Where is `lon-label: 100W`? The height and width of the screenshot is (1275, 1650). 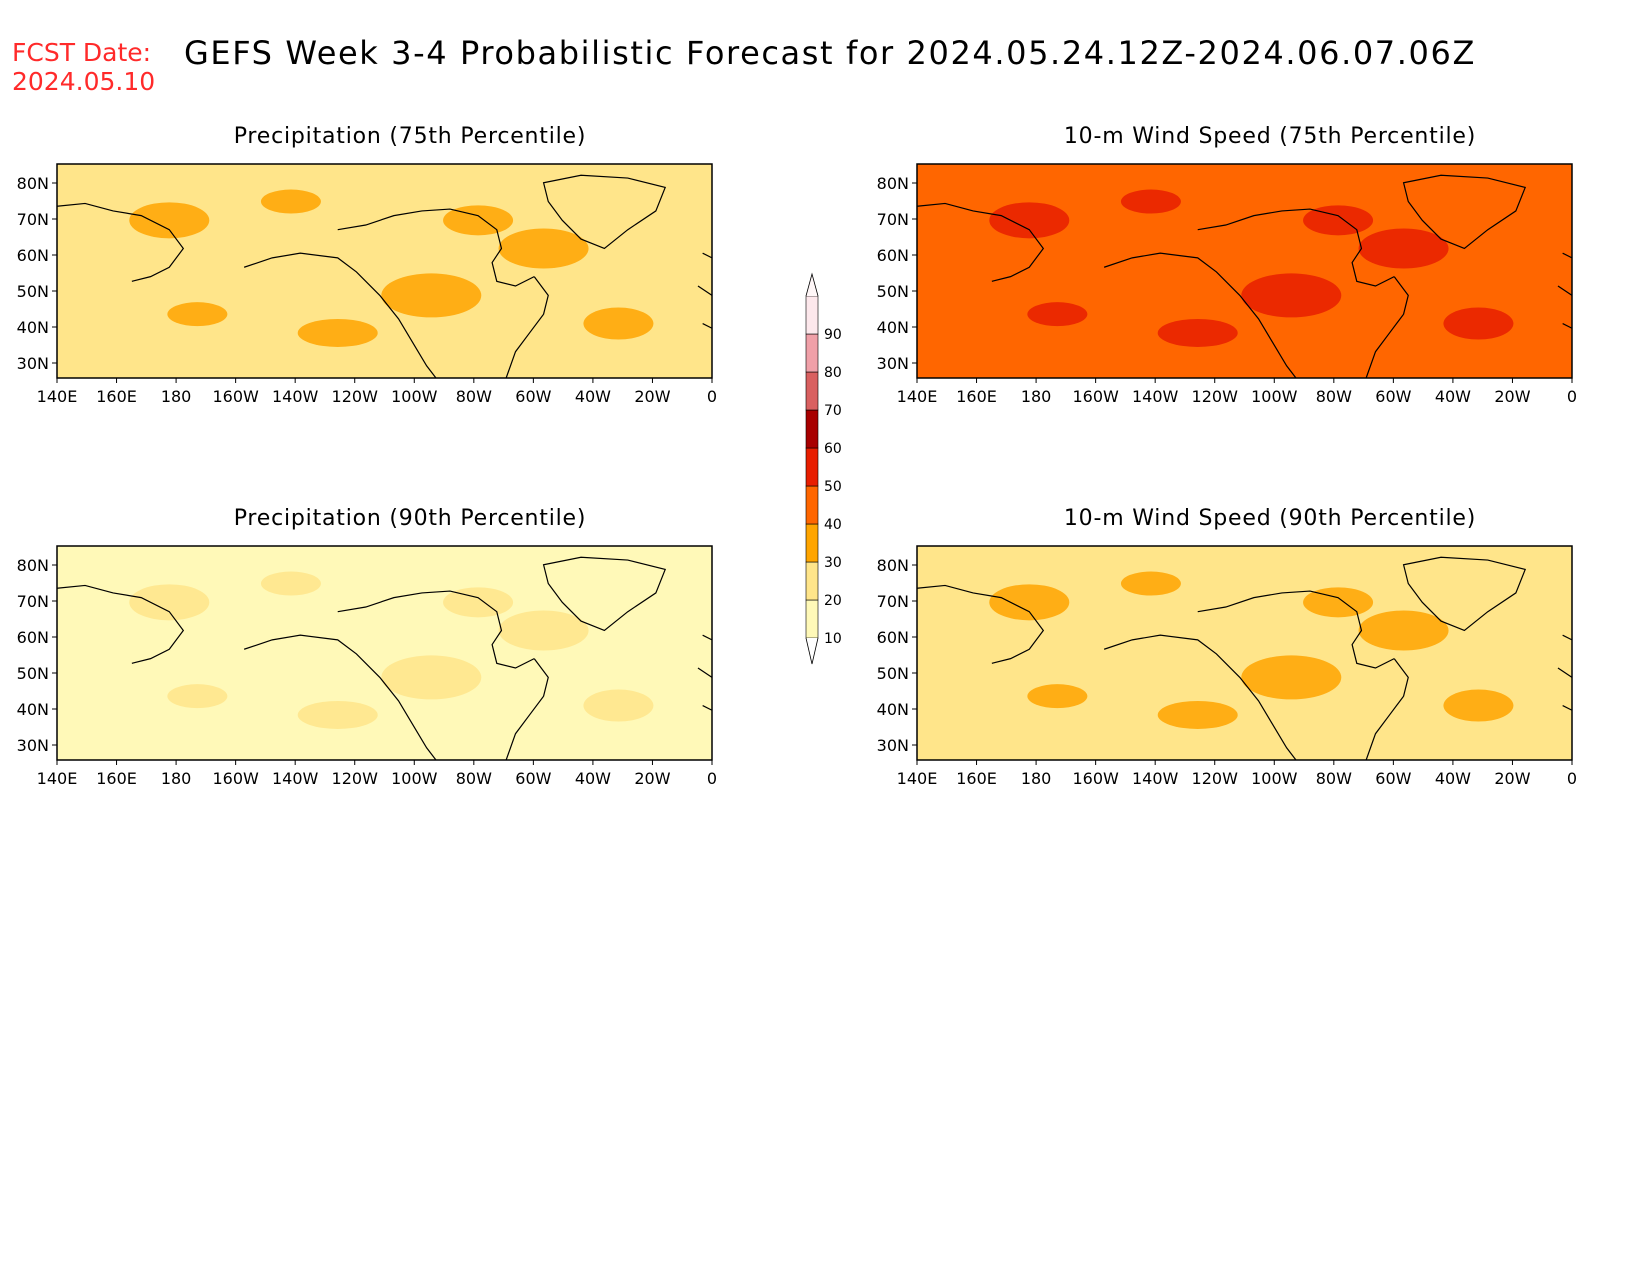 lon-label: 100W is located at coordinates (1274, 778).